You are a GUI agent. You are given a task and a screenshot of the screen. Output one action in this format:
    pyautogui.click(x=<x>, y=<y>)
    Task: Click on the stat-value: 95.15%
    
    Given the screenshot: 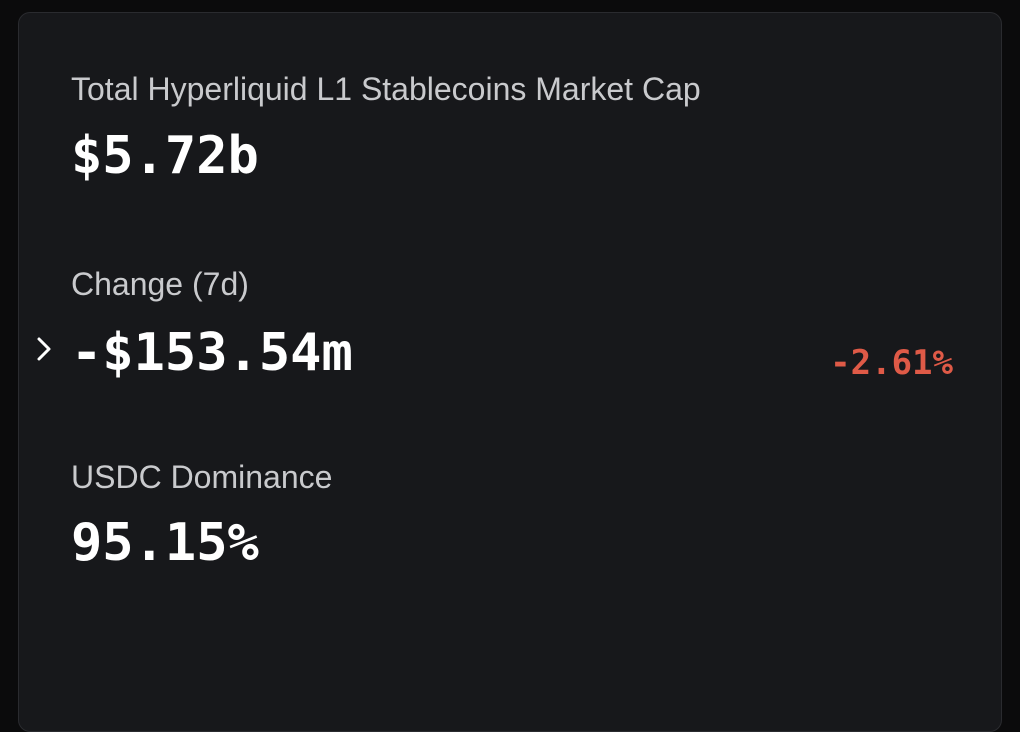 What is the action you would take?
    pyautogui.click(x=165, y=543)
    